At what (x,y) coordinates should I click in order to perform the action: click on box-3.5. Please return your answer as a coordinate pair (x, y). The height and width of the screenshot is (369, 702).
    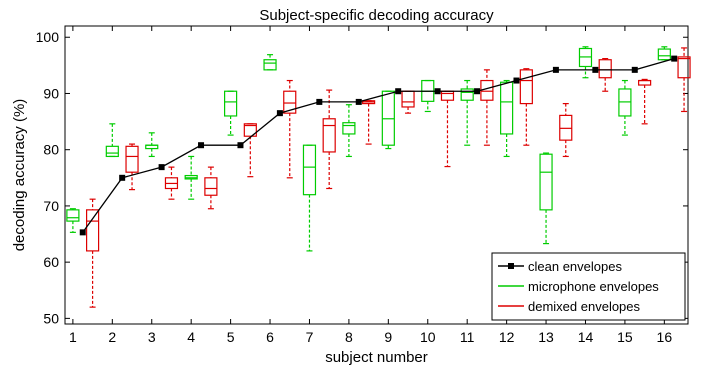
    Looking at the image, I should click on (171, 183).